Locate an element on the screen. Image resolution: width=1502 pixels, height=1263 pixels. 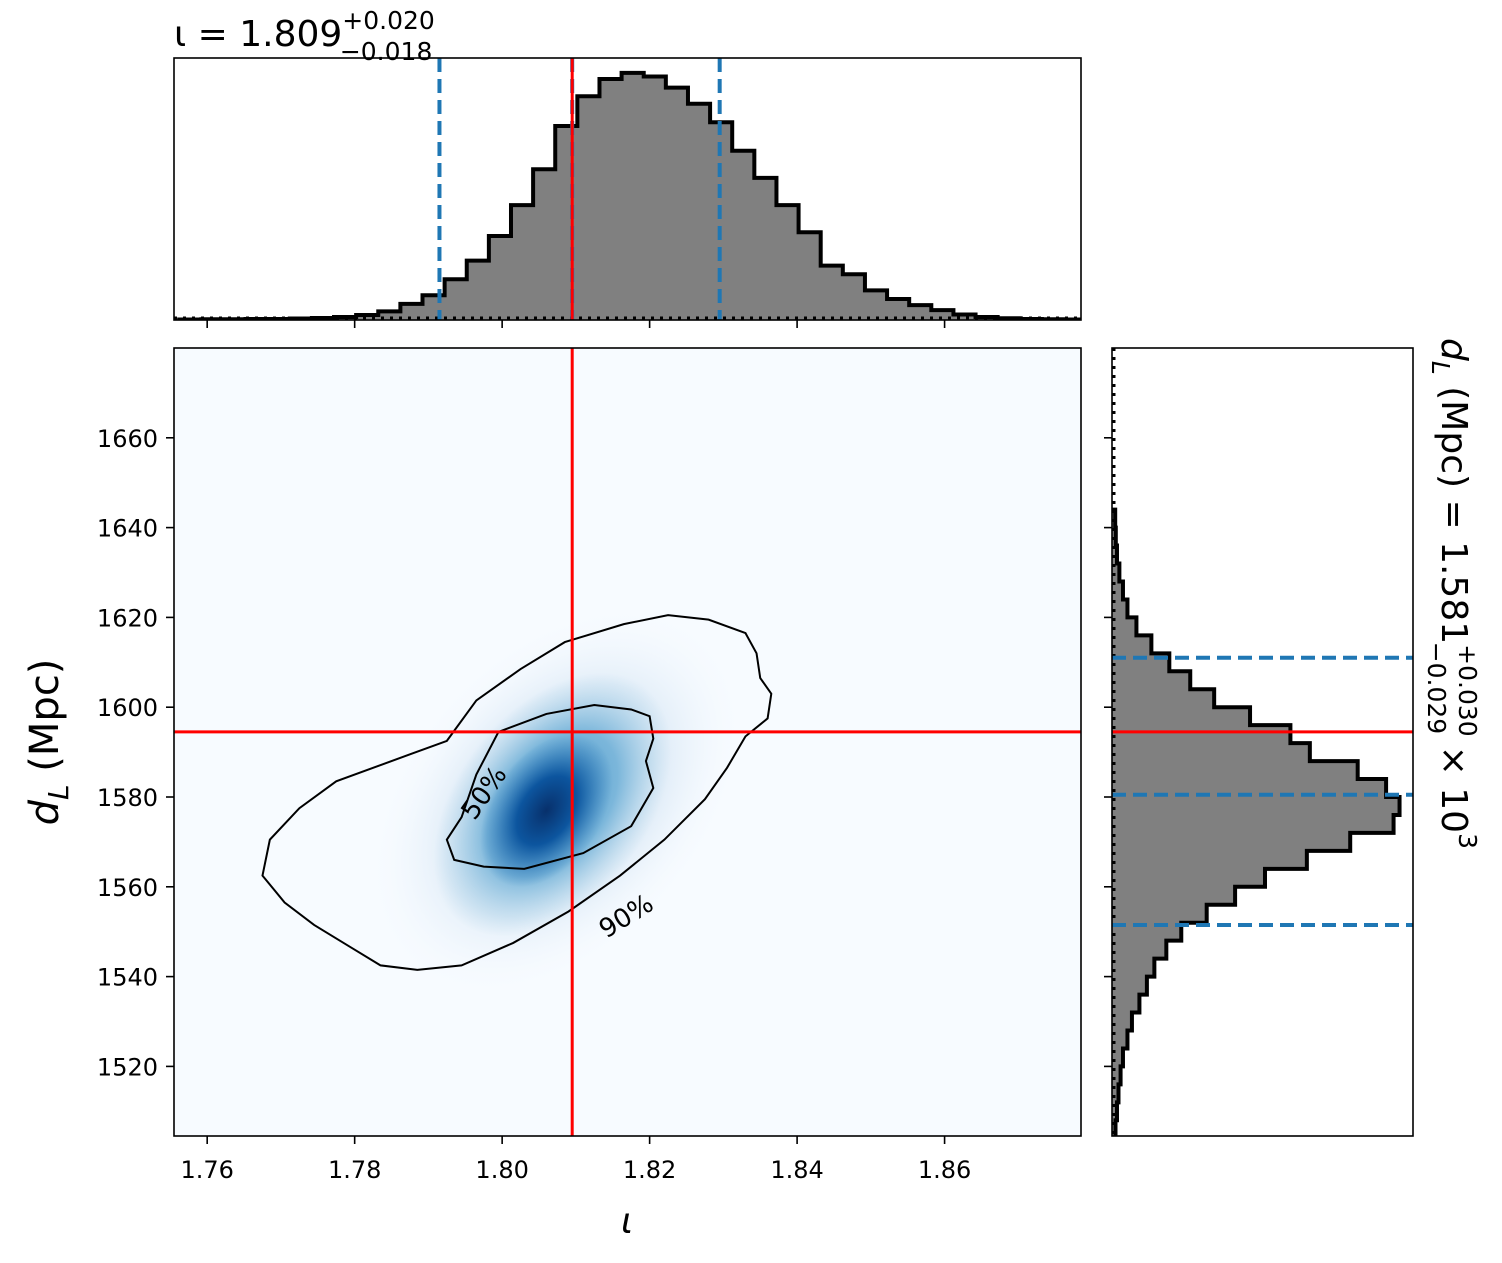
y-axis-label: dL (Mpc) is located at coordinates (48, 742).